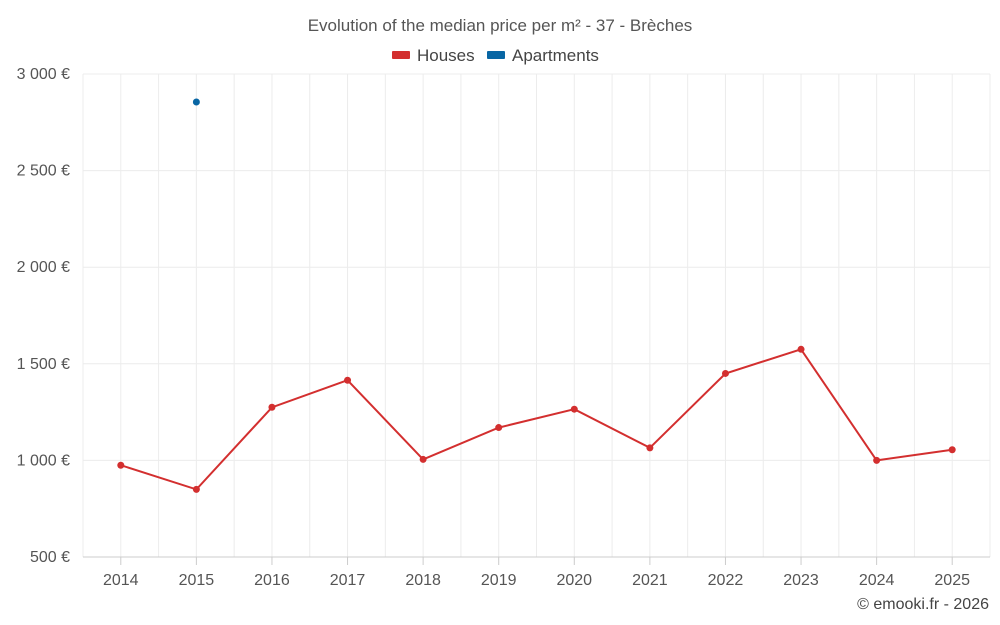 The image size is (1000, 625). Describe the element at coordinates (574, 580) in the screenshot. I see `x-tick-label: 2020` at that location.